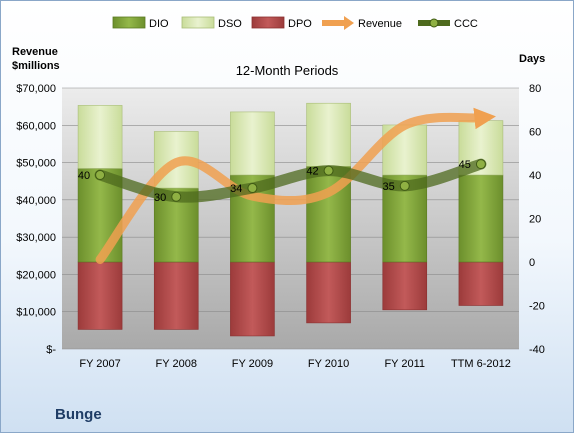  Describe the element at coordinates (312, 172) in the screenshot. I see `ccc-data-label: 42` at that location.